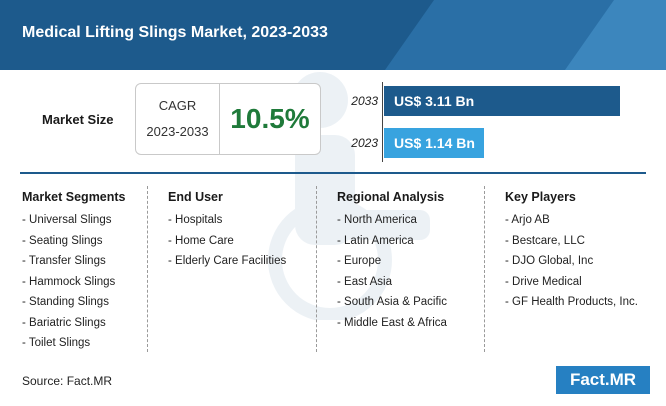 The width and height of the screenshot is (666, 406). Describe the element at coordinates (67, 381) in the screenshot. I see `source-note: Source: Fact.MR` at that location.